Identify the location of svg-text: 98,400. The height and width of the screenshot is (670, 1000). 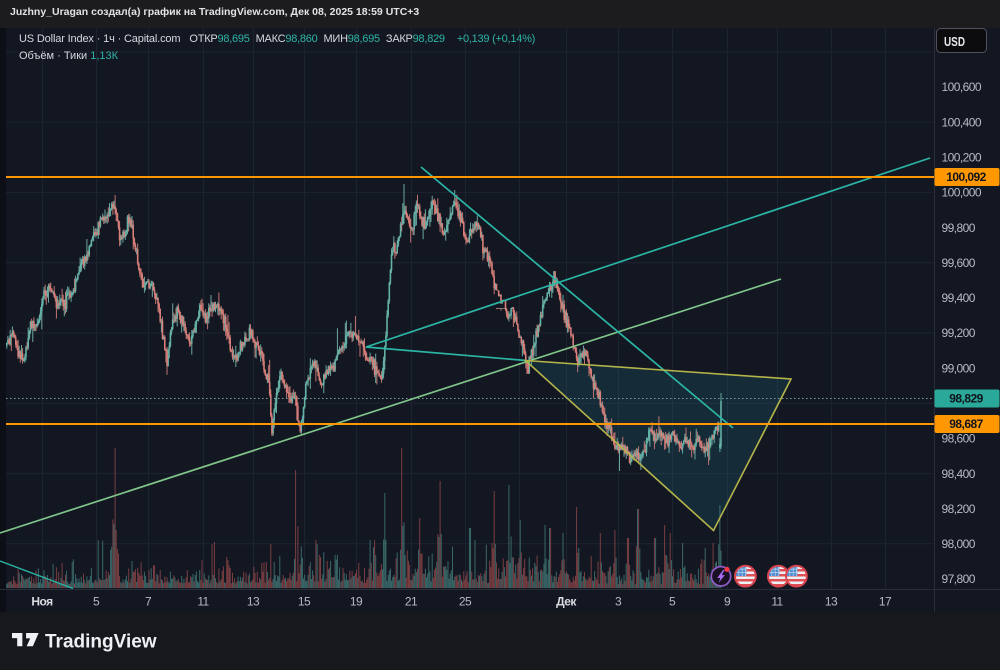
(959, 474).